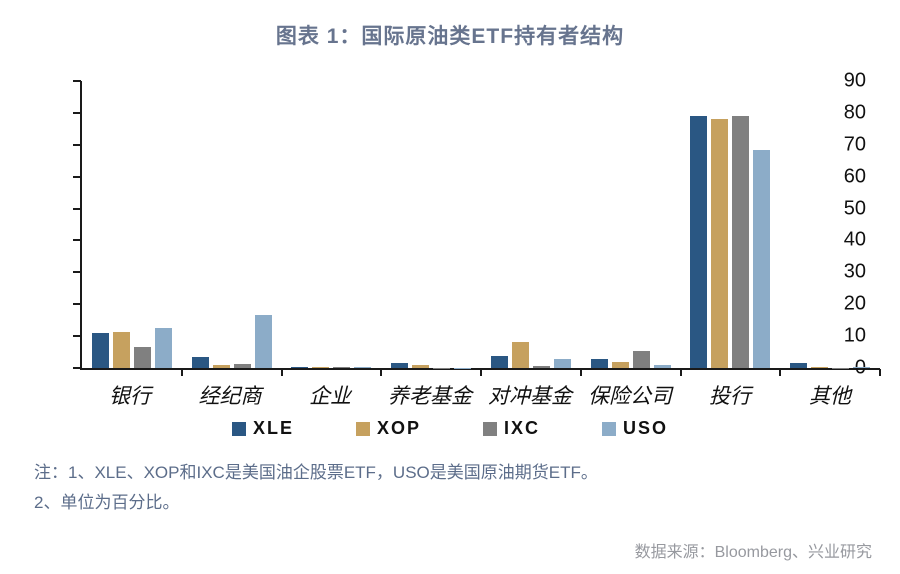 Image resolution: width=900 pixels, height=574 pixels. I want to click on bar-xle-经纪商, so click(200, 362).